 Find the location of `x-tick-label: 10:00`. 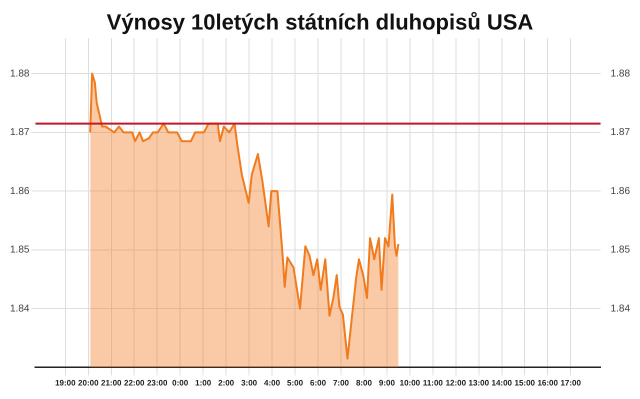

x-tick-label: 10:00 is located at coordinates (410, 383).